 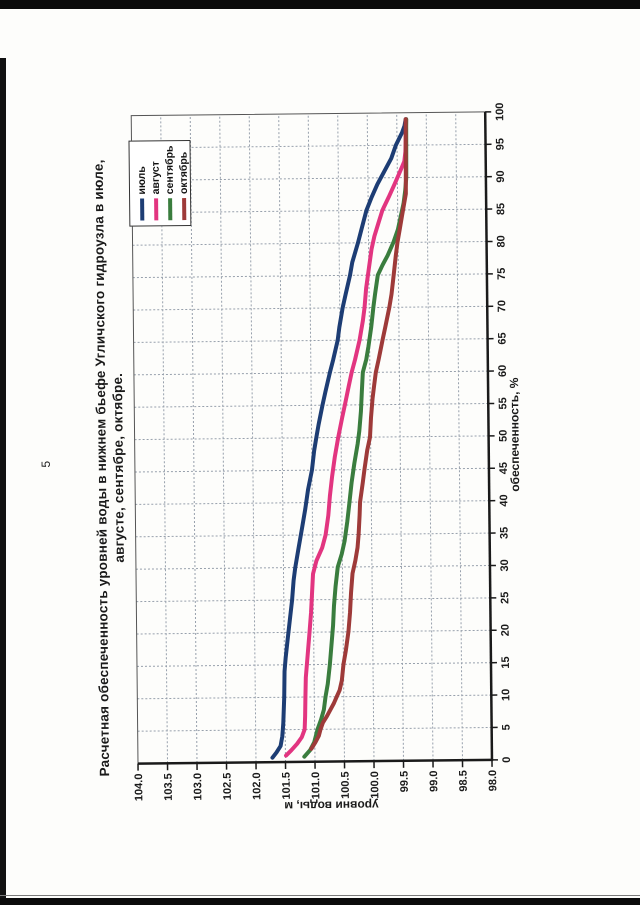 What do you see at coordinates (358, 434) in the screenshot?
I see `series-line-октябрь` at bounding box center [358, 434].